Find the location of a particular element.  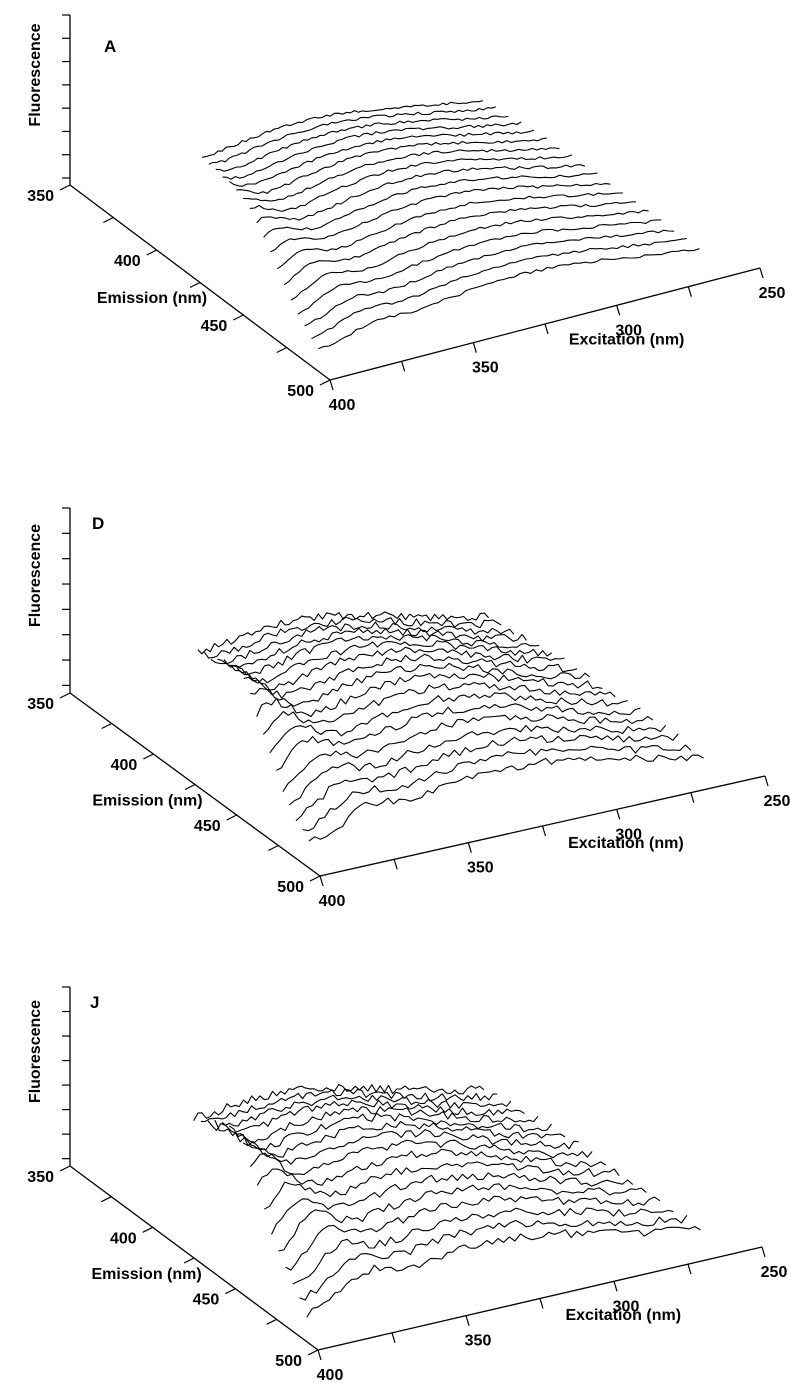

excitation-tick-label: 350 is located at coordinates (478, 1341).